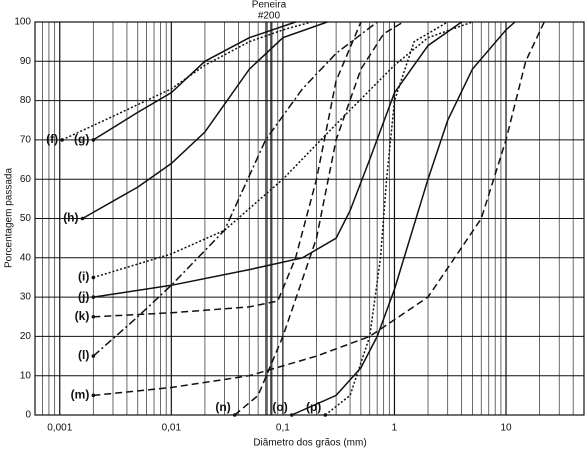  What do you see at coordinates (81, 139) in the screenshot?
I see `series-label: (g)` at bounding box center [81, 139].